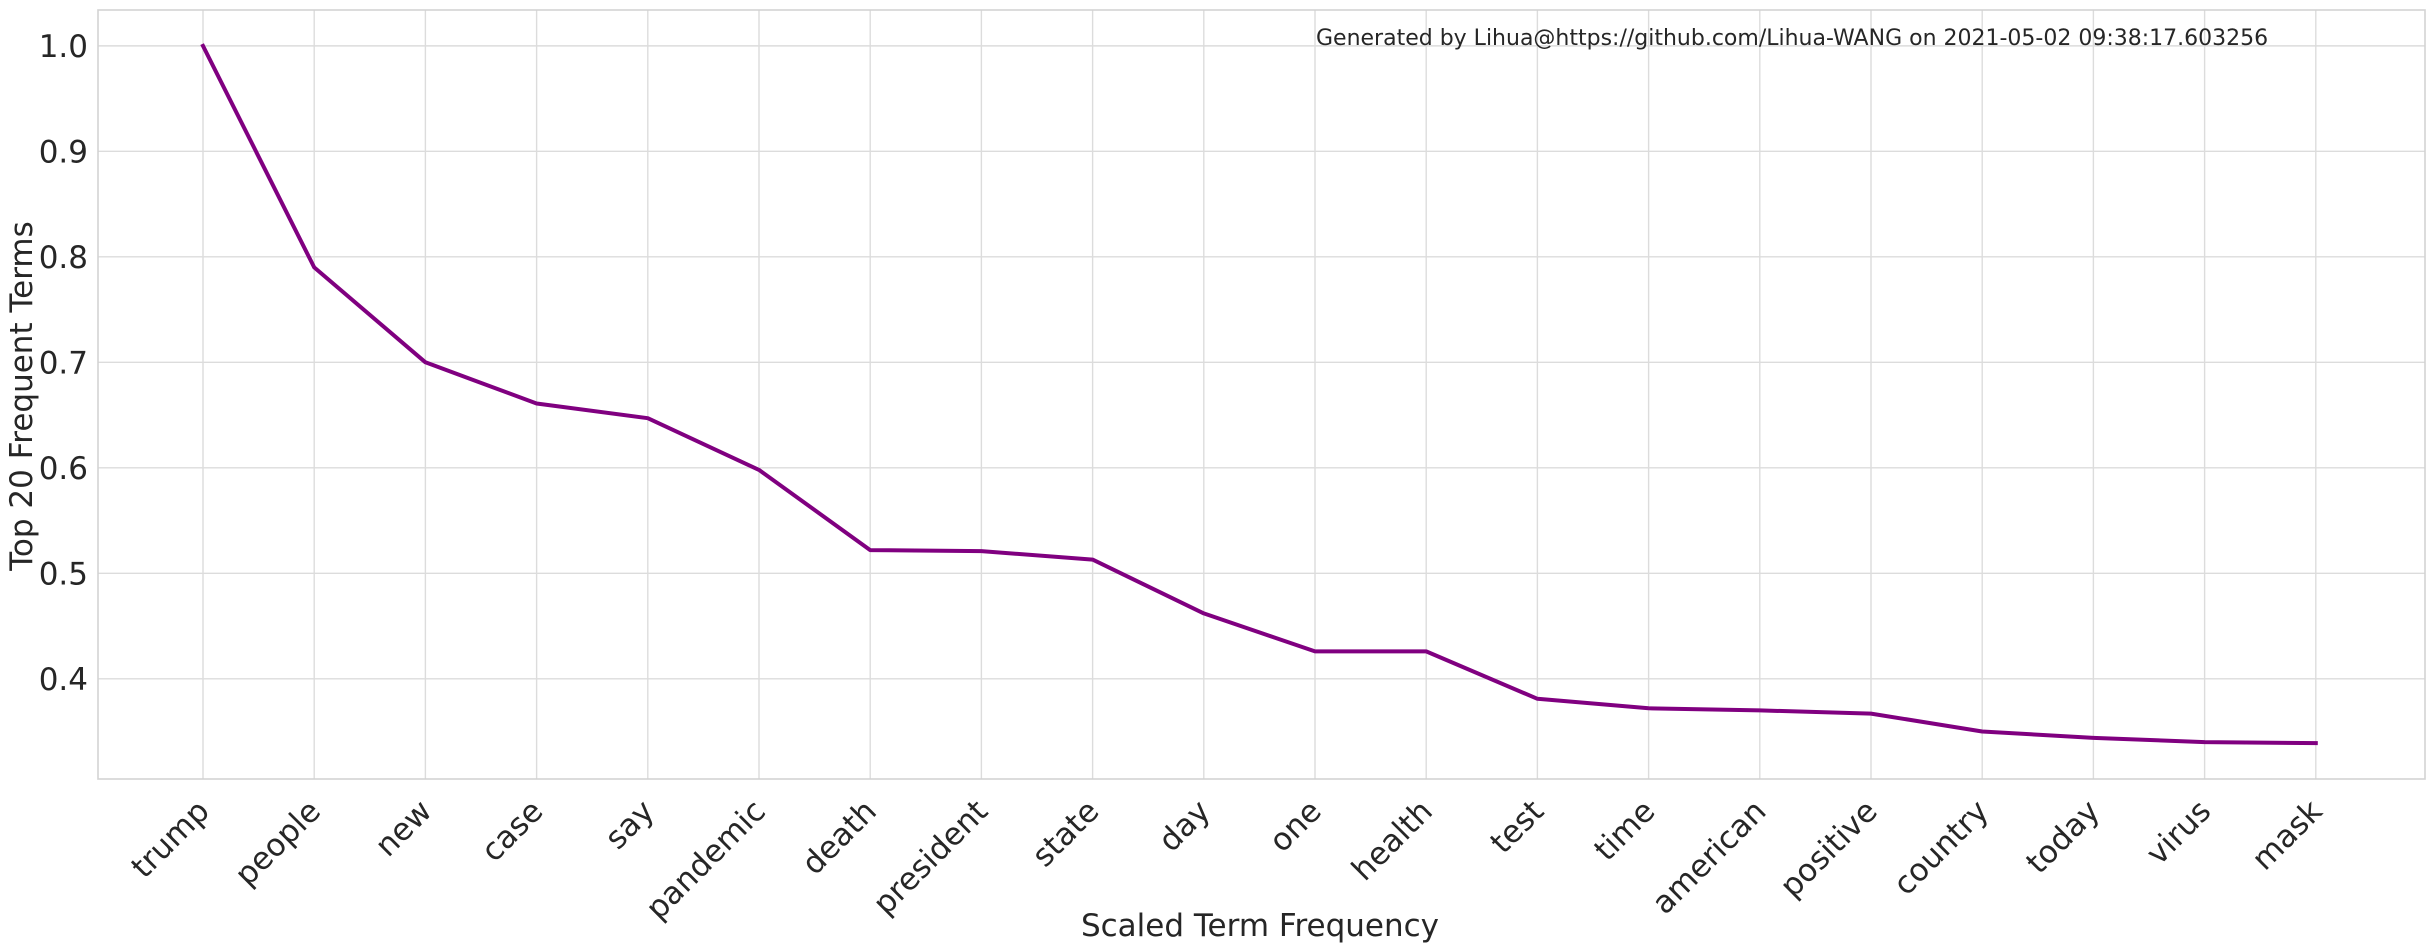  Describe the element at coordinates (278, 843) in the screenshot. I see `x-tick-label: people` at that location.